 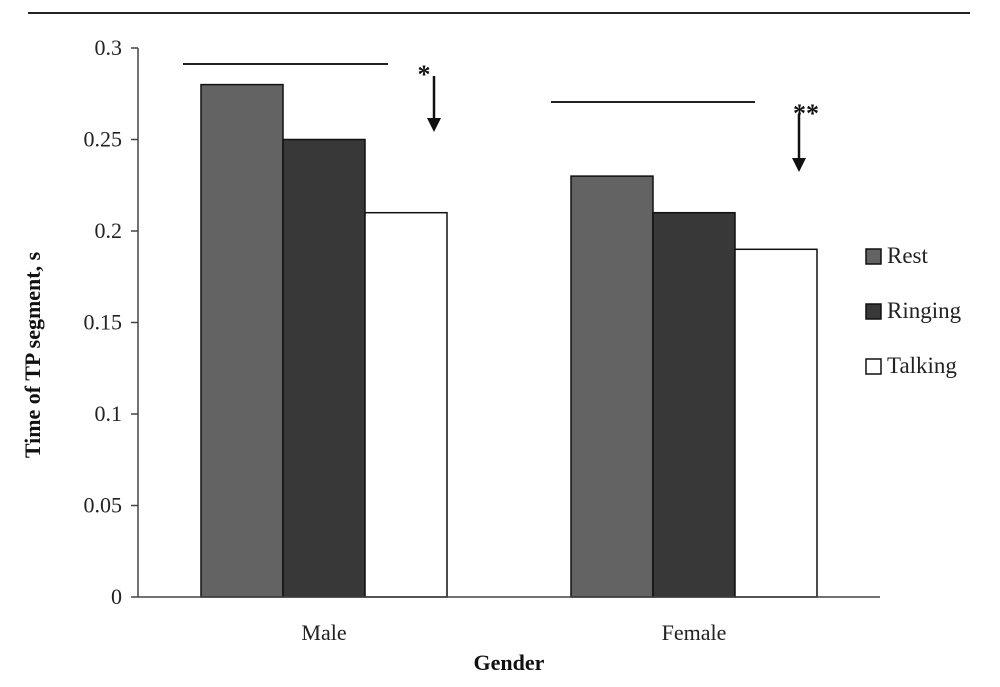 What do you see at coordinates (612, 386) in the screenshot?
I see `bar-female-rest` at bounding box center [612, 386].